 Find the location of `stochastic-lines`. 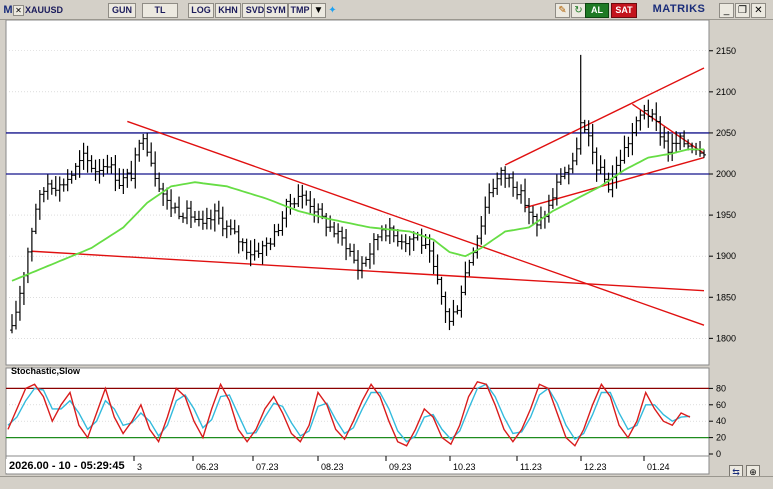

stochastic-lines is located at coordinates (349, 413).